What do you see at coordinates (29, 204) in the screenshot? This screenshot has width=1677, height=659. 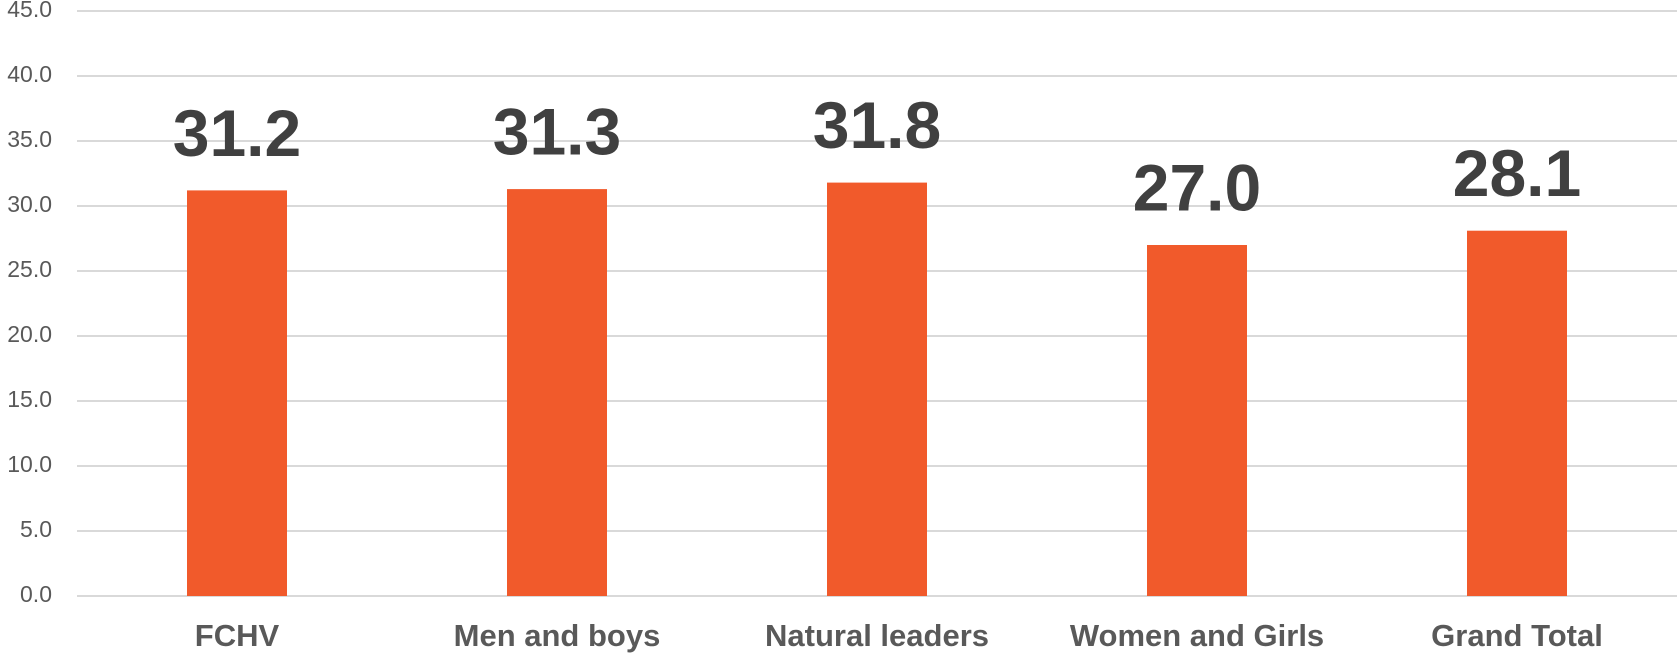 I see `y-tick-label: 30.0` at bounding box center [29, 204].